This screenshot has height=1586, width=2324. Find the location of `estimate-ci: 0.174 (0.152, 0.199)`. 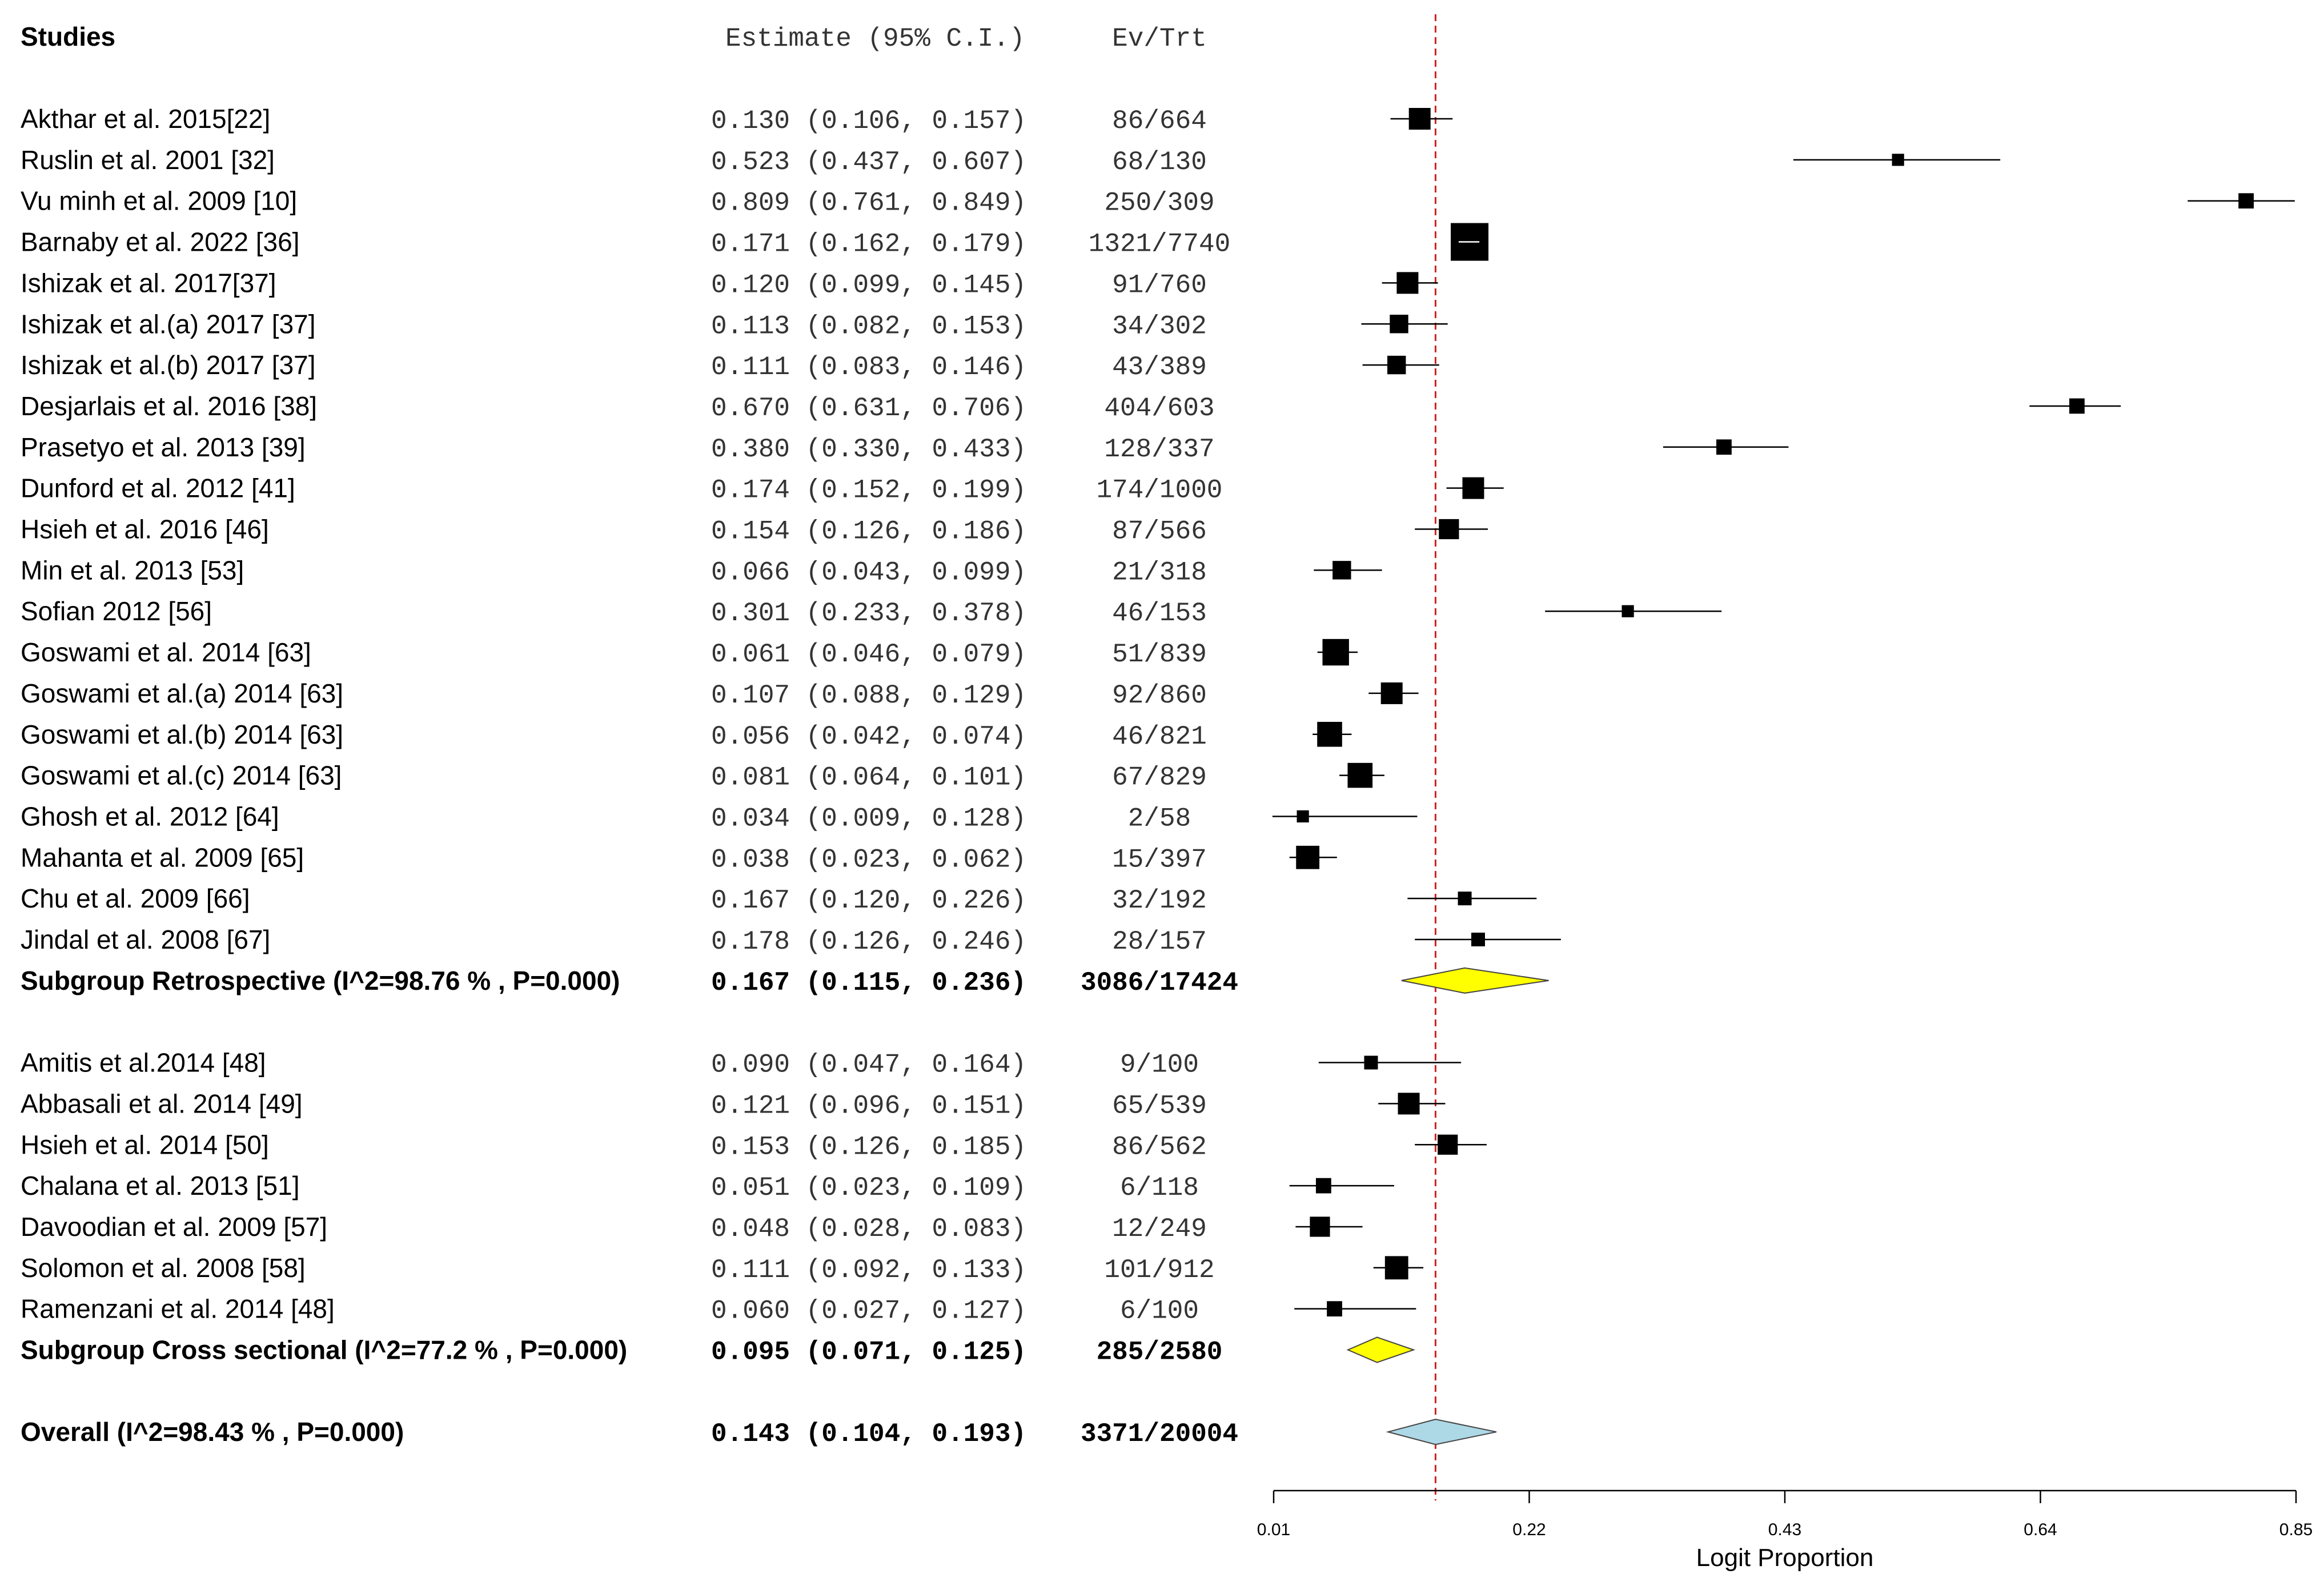

estimate-ci: 0.174 (0.152, 0.199) is located at coordinates (868, 491).